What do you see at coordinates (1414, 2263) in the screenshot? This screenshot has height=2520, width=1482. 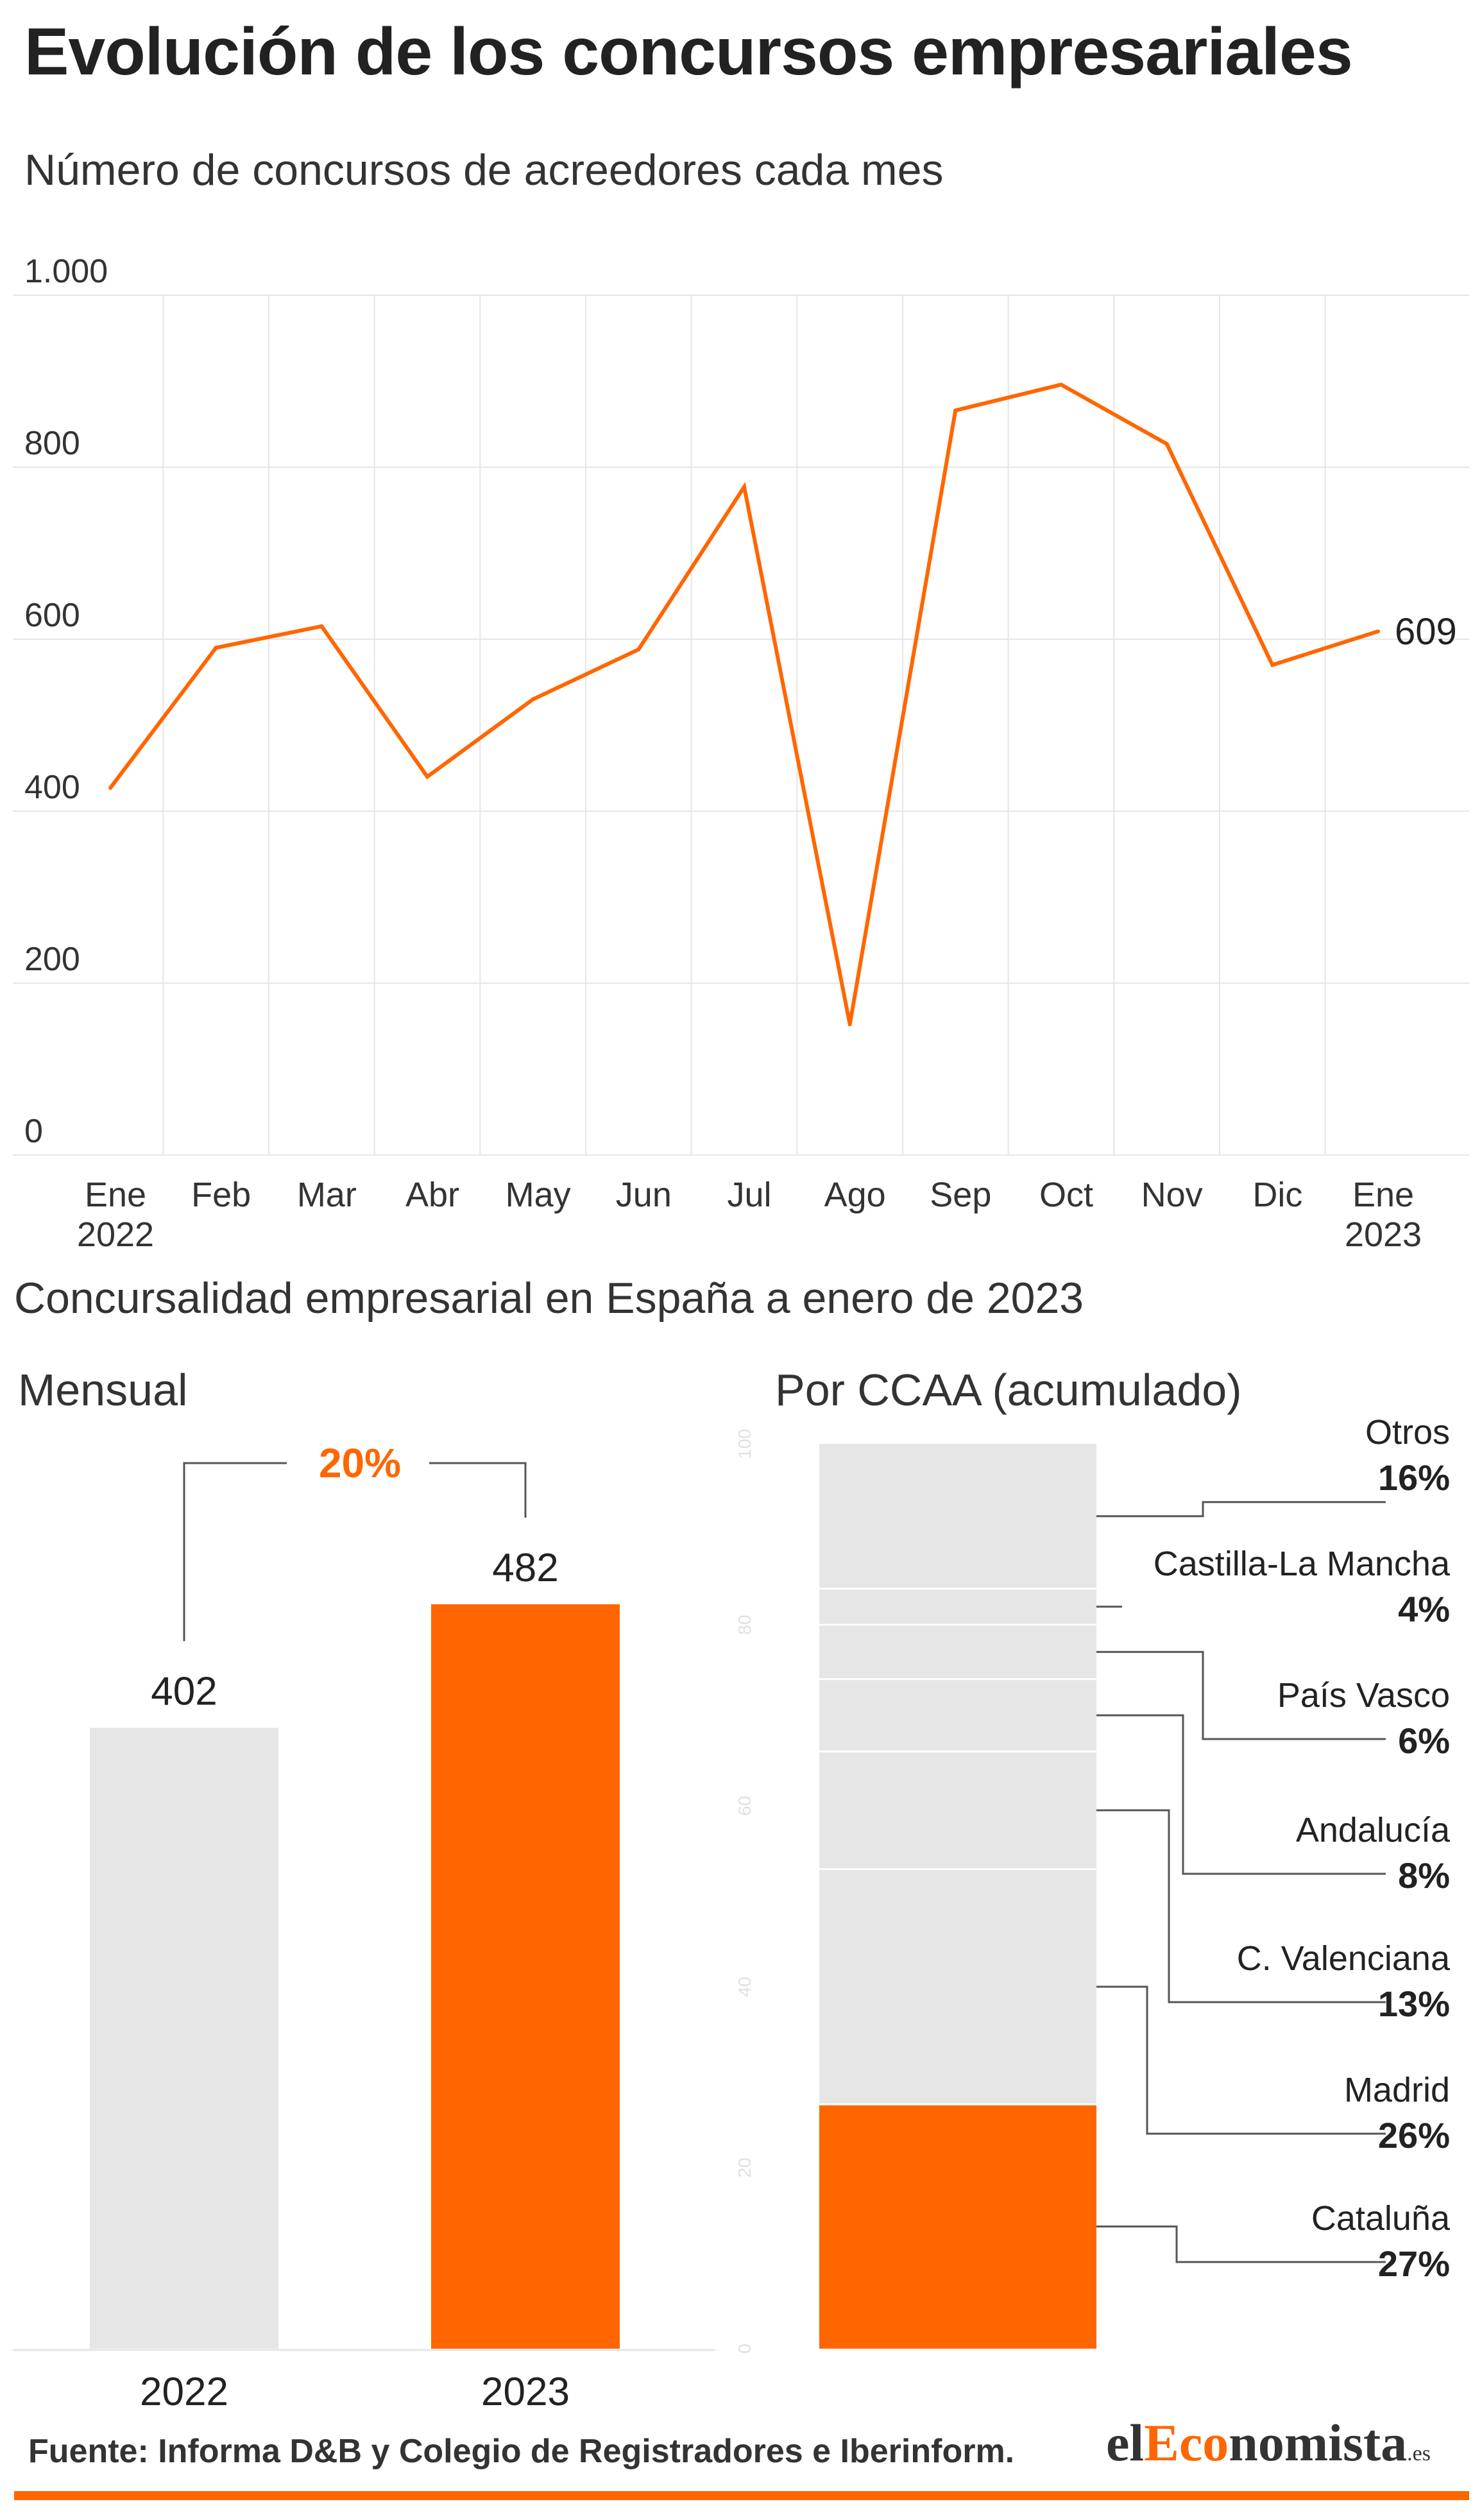 I see `segment-percent-label: 27%` at bounding box center [1414, 2263].